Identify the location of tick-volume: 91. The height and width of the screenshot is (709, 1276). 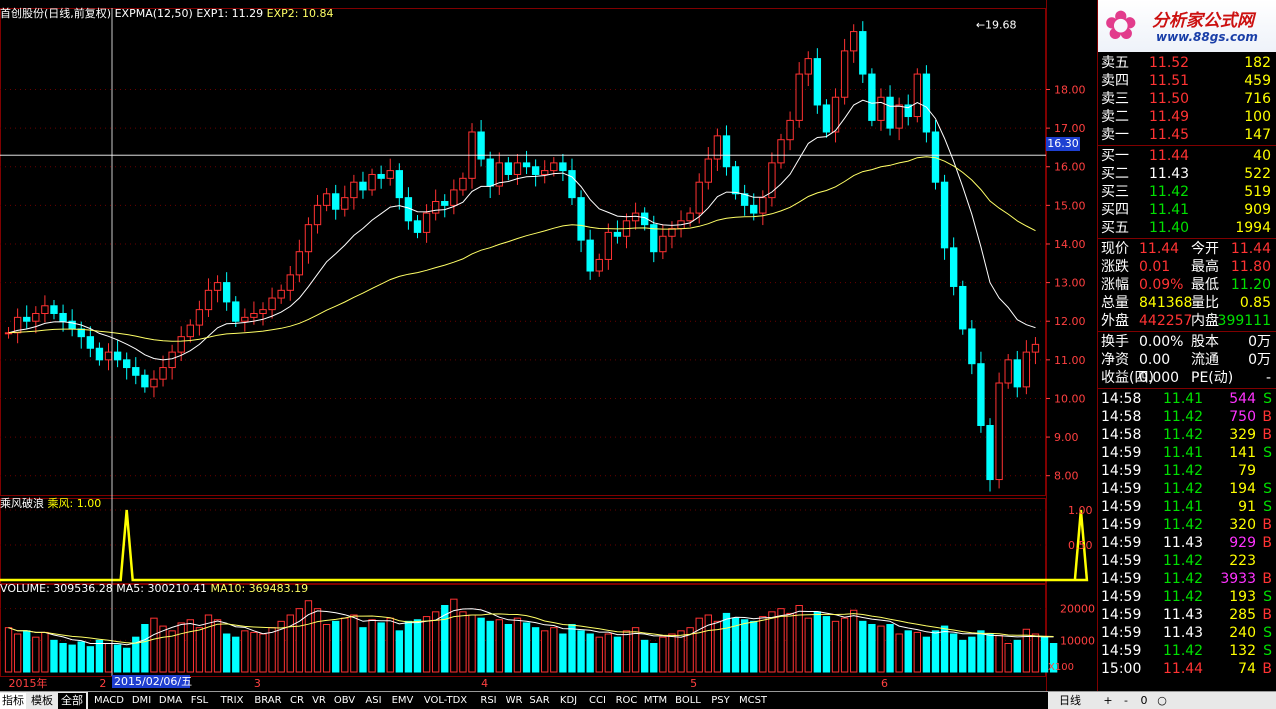
(1247, 507).